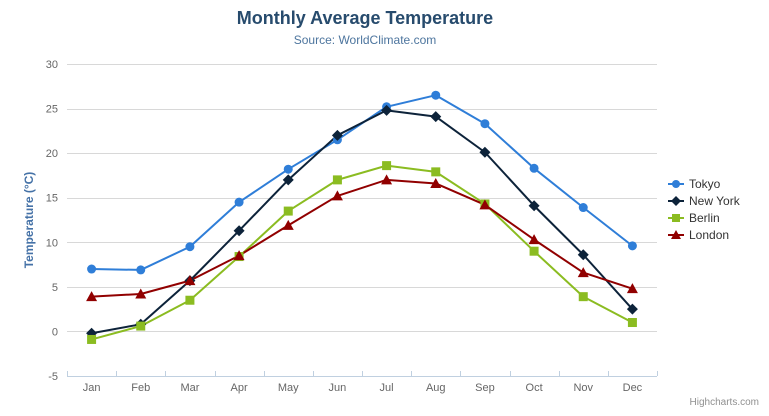 The height and width of the screenshot is (416, 769). I want to click on legend-label: Berlin, so click(704, 217).